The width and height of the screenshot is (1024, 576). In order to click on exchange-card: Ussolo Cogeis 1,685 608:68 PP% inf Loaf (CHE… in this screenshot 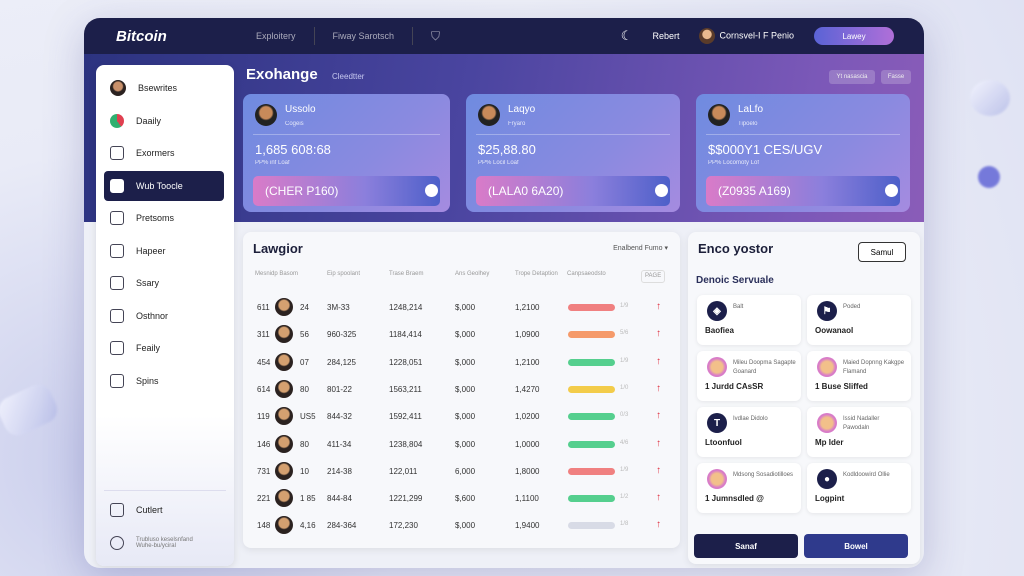, I will do `click(346, 153)`.